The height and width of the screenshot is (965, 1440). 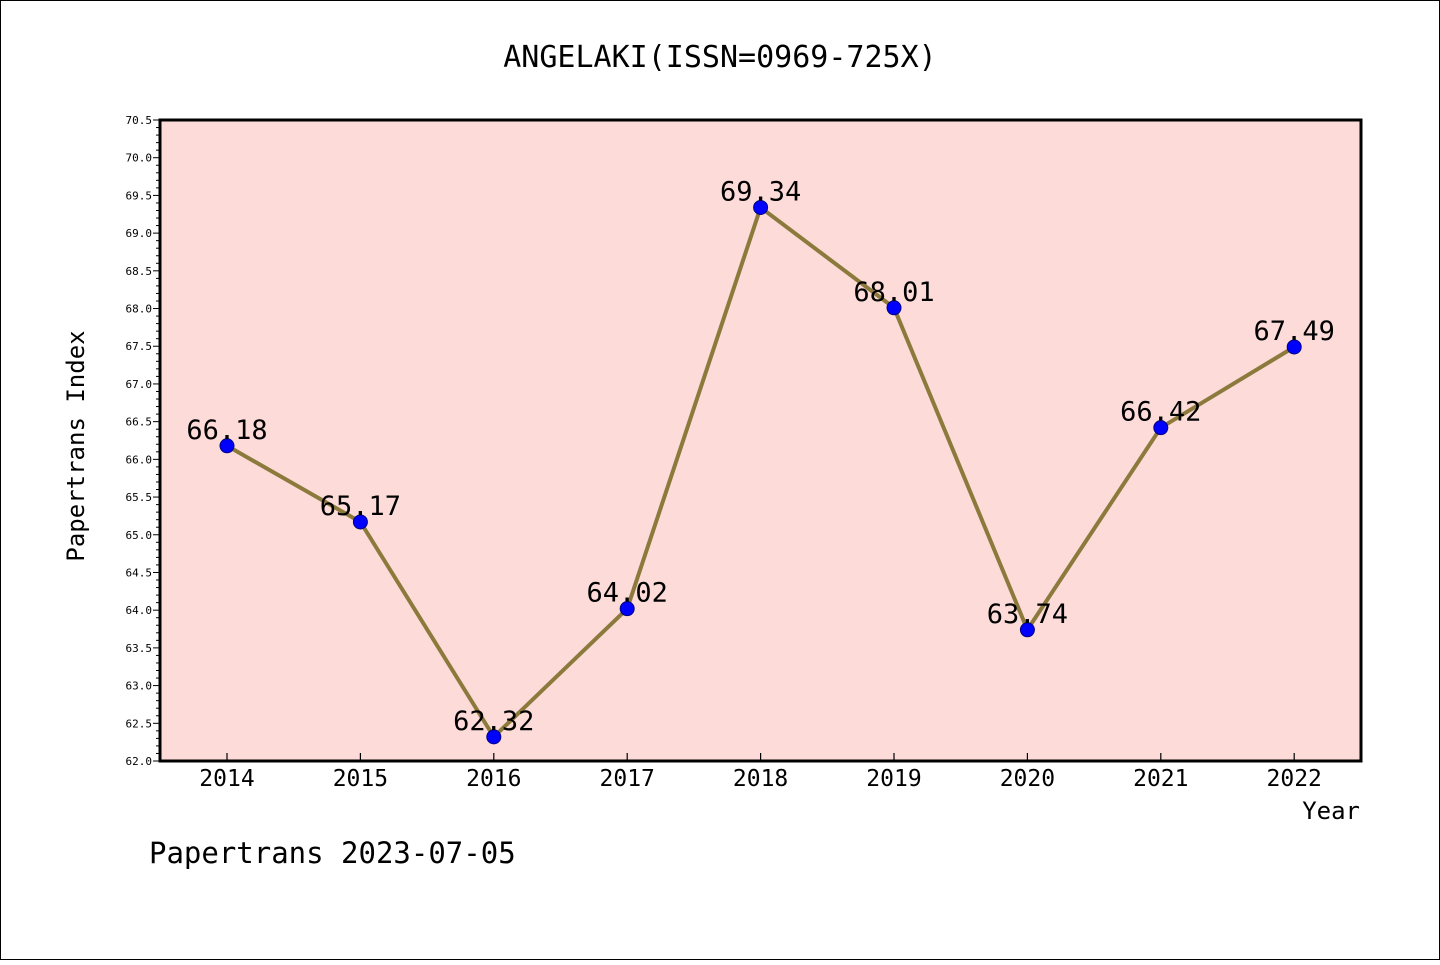 I want to click on y-tick-label: 63.0, so click(x=139, y=686).